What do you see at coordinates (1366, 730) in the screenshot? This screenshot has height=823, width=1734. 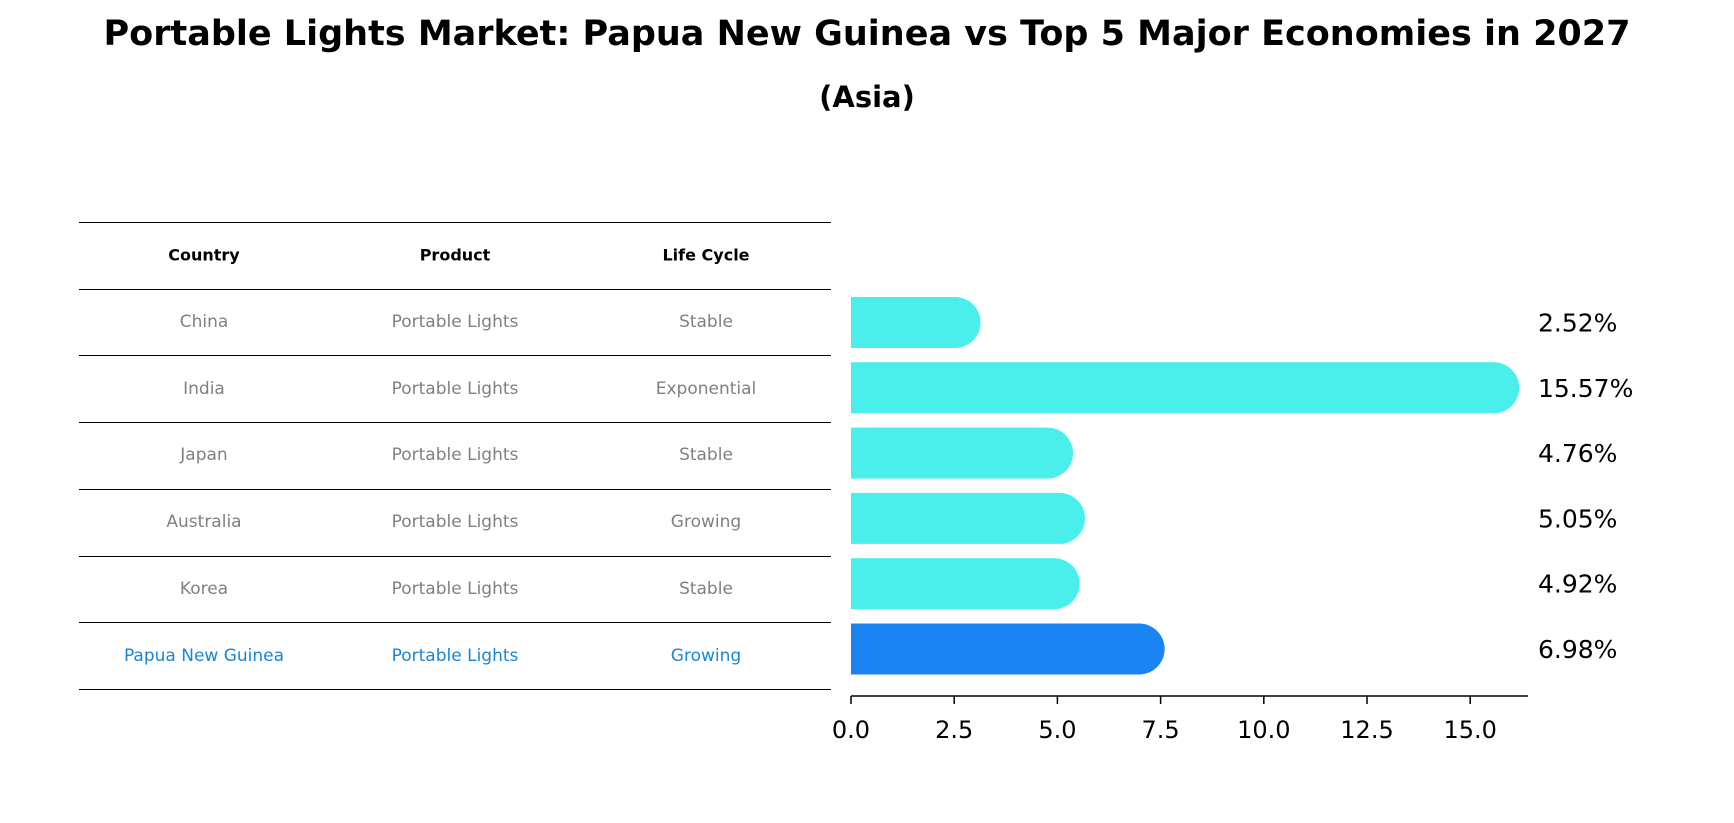 I see `x-tick-label: 12.5` at bounding box center [1366, 730].